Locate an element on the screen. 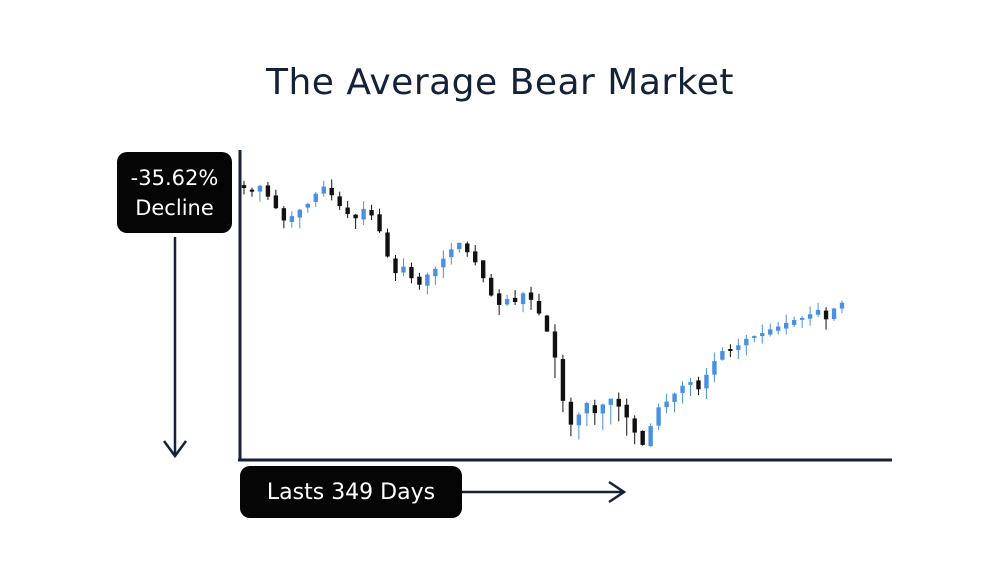 Image resolution: width=1000 pixels, height=582 pixels. chart-title: The Average Bear Market is located at coordinates (500, 82).